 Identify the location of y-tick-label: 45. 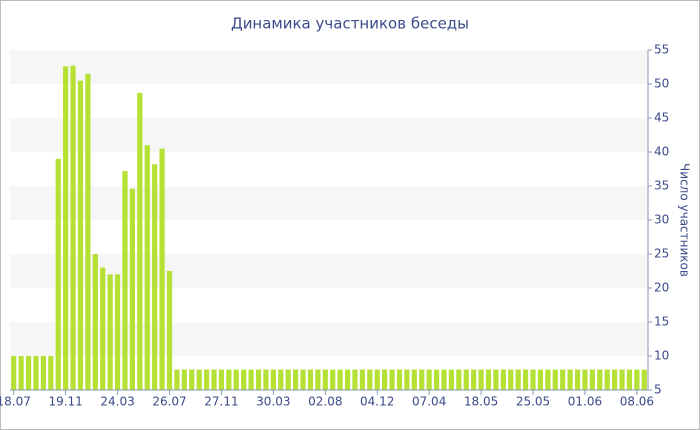
(661, 118).